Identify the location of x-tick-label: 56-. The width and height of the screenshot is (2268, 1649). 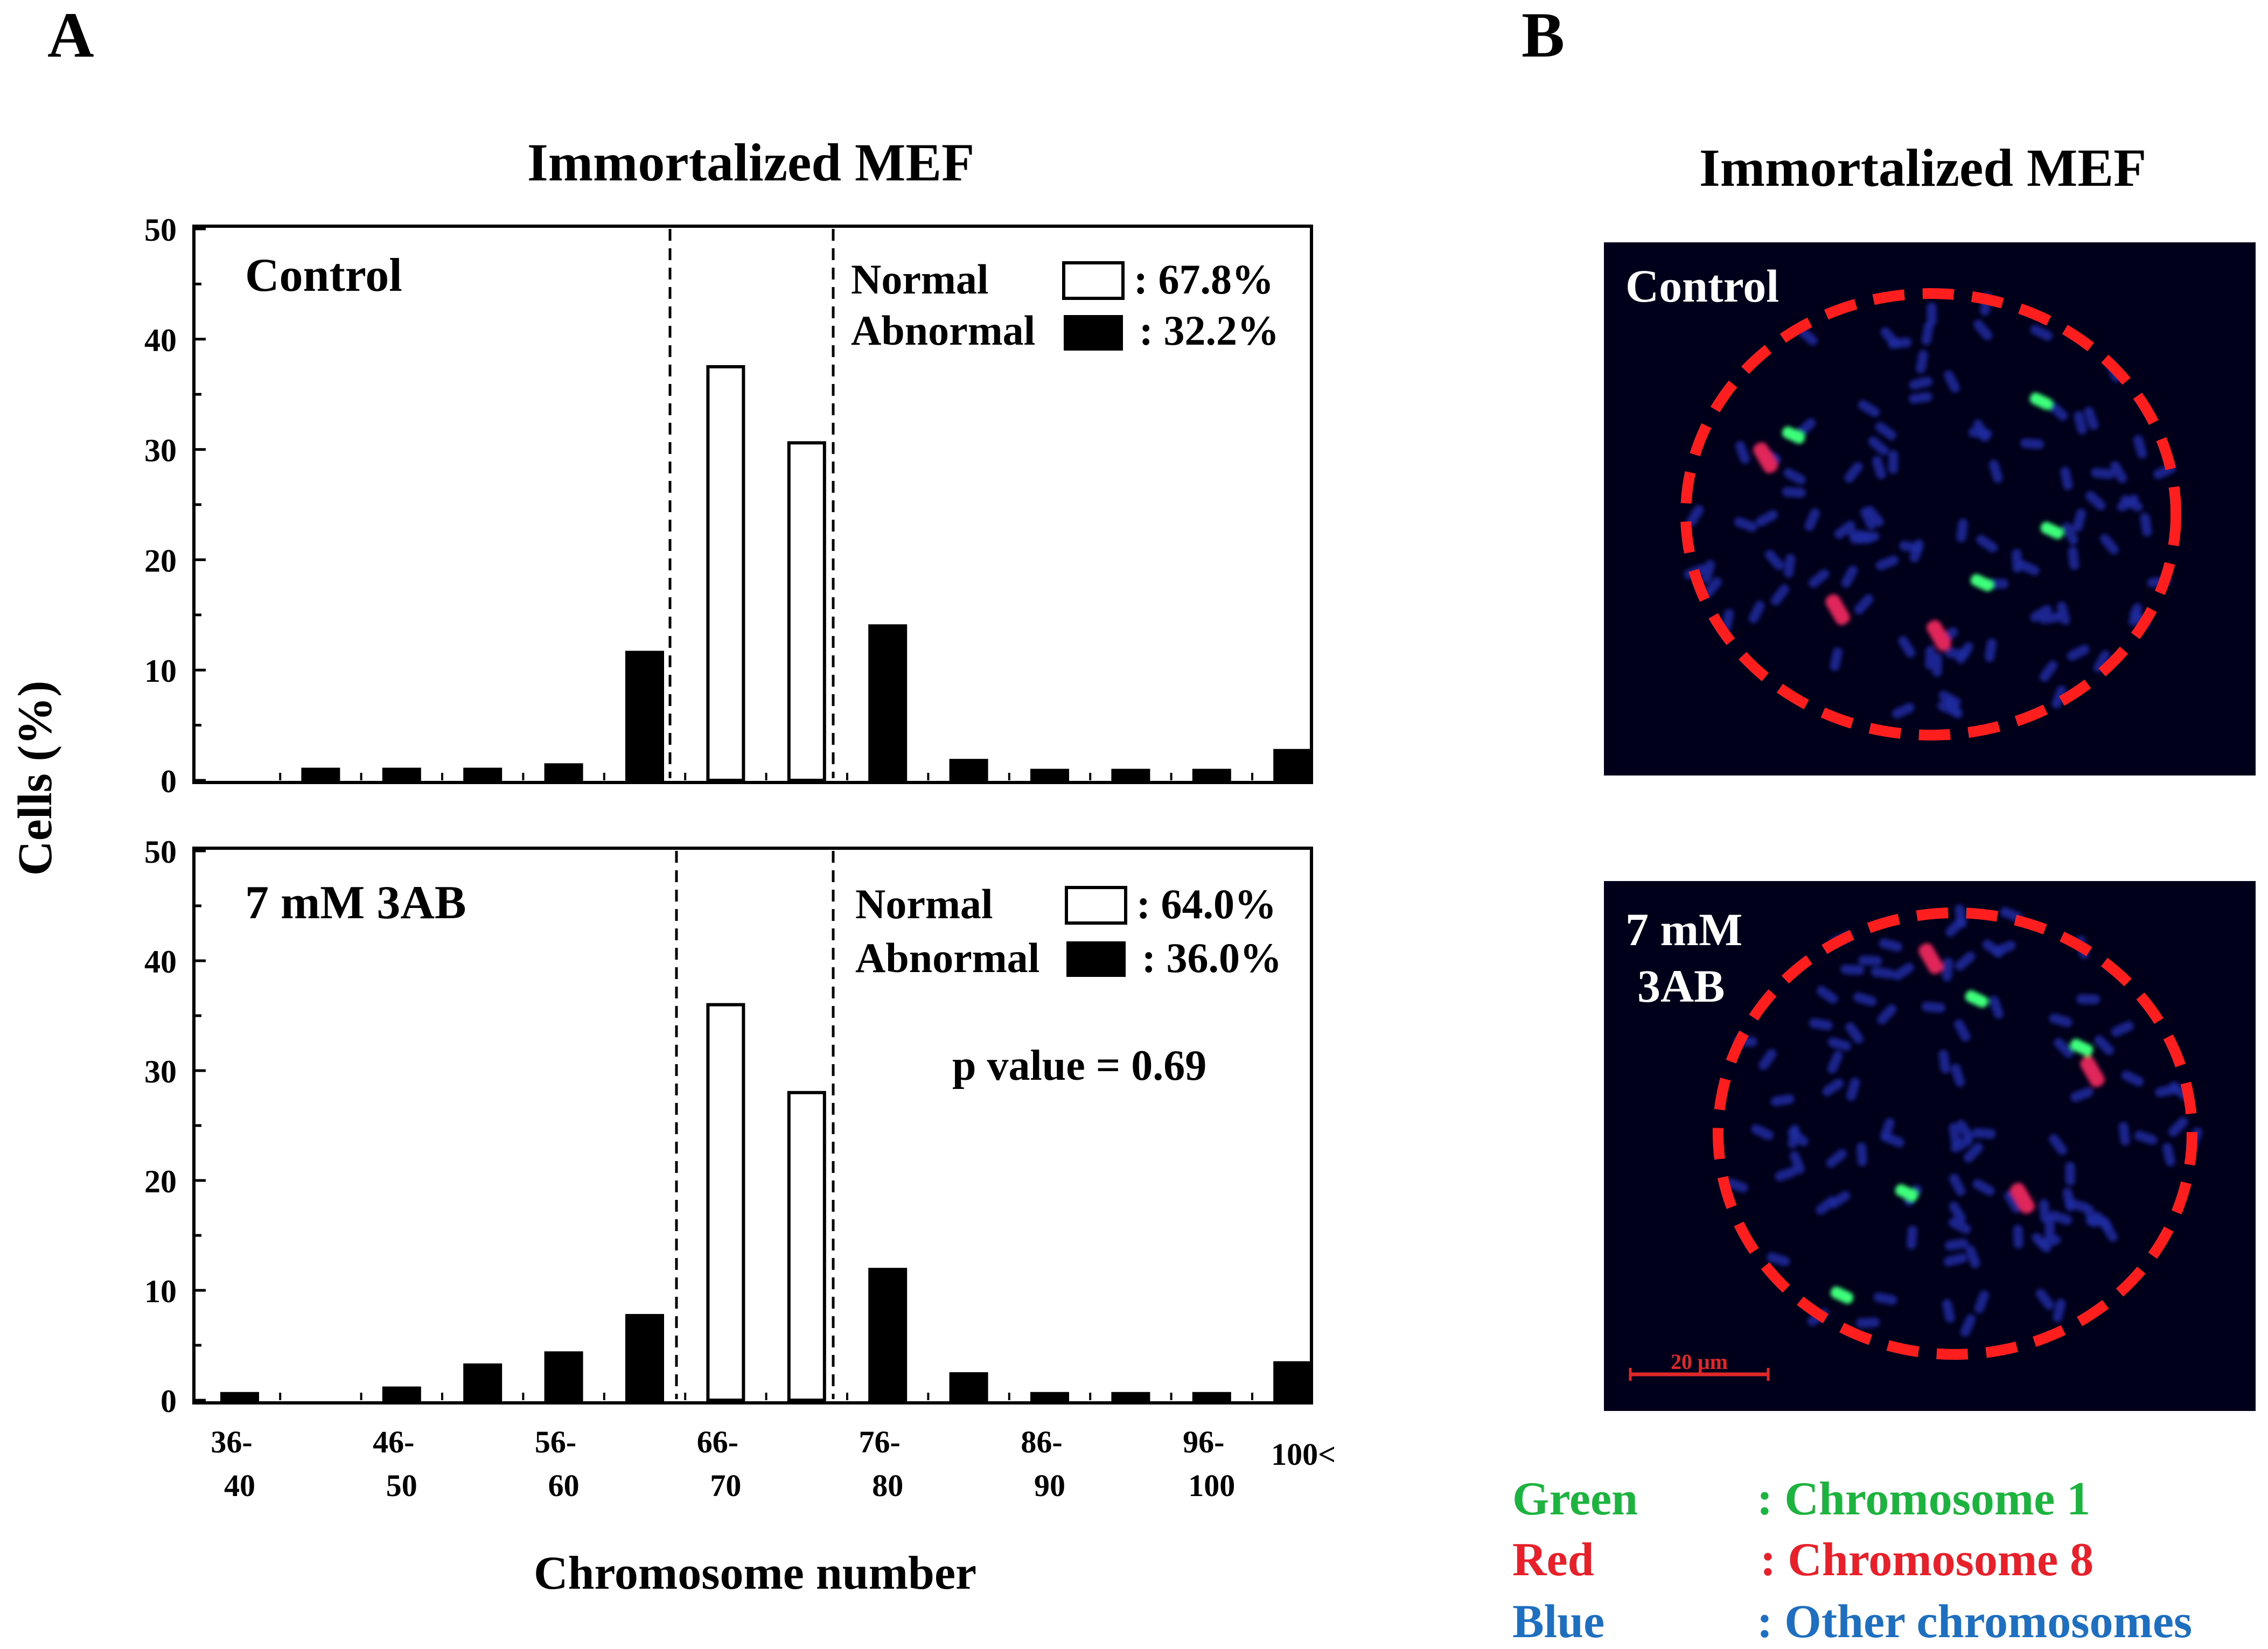
(555, 1442).